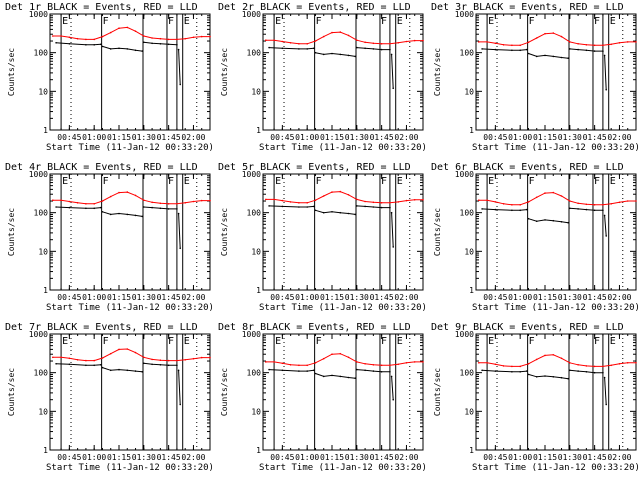 This screenshot has width=640, height=485. I want to click on y-tick-label: 1, so click(258, 290).